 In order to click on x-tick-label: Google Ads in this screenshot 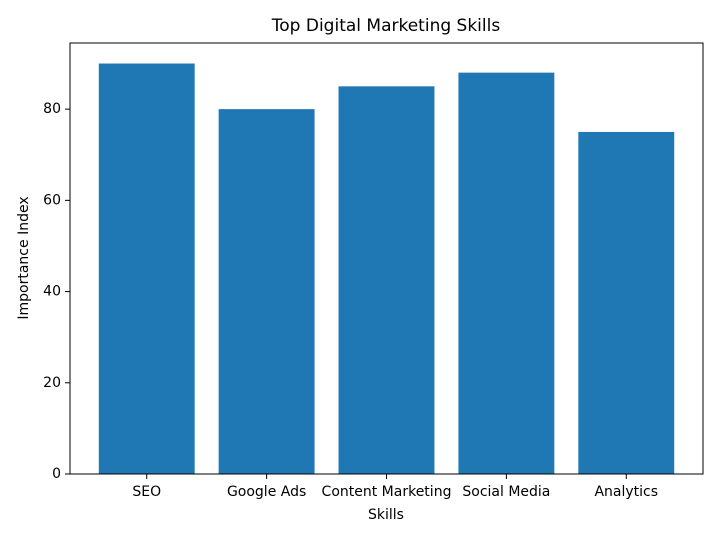, I will do `click(266, 492)`.